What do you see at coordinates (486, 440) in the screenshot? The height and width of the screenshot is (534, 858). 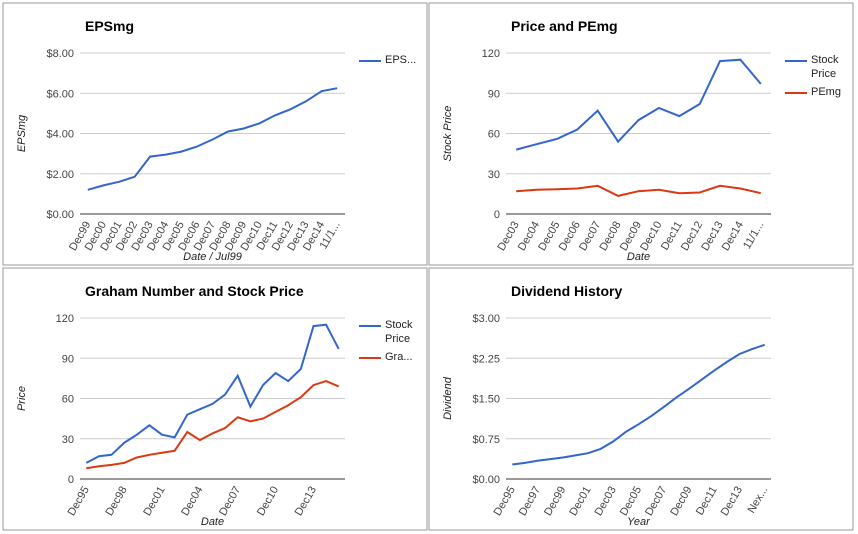 I see `y-tick-label: $0.75` at bounding box center [486, 440].